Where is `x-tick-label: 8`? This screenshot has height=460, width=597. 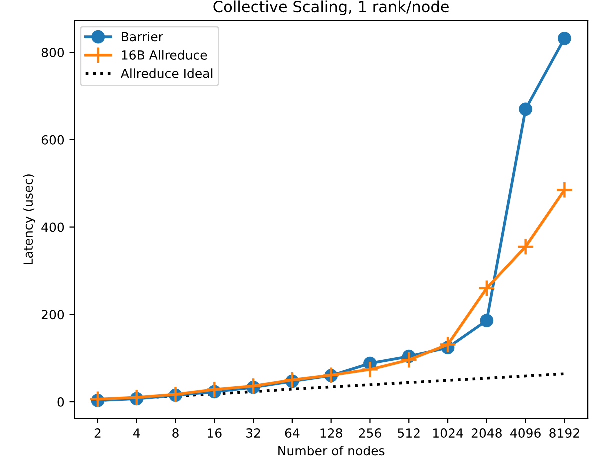 x-tick-label: 8 is located at coordinates (175, 433).